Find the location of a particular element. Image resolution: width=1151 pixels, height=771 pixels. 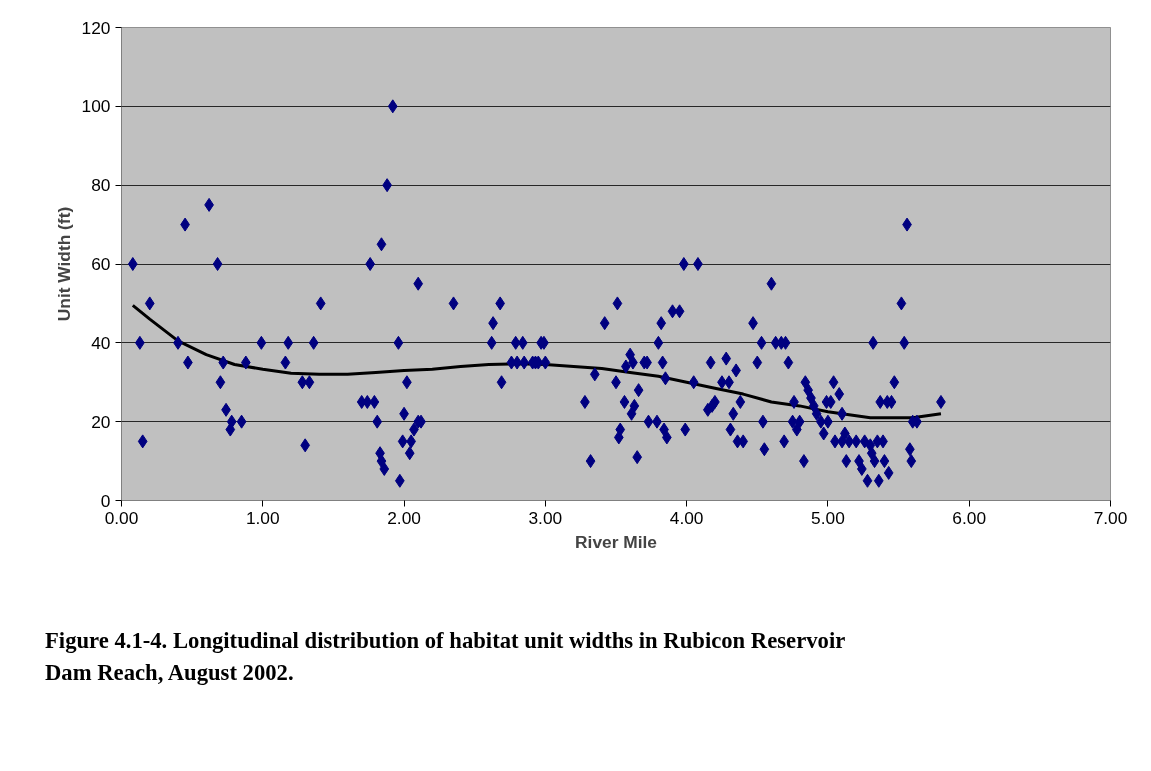

x-tick-label: 5.00 is located at coordinates (828, 517).